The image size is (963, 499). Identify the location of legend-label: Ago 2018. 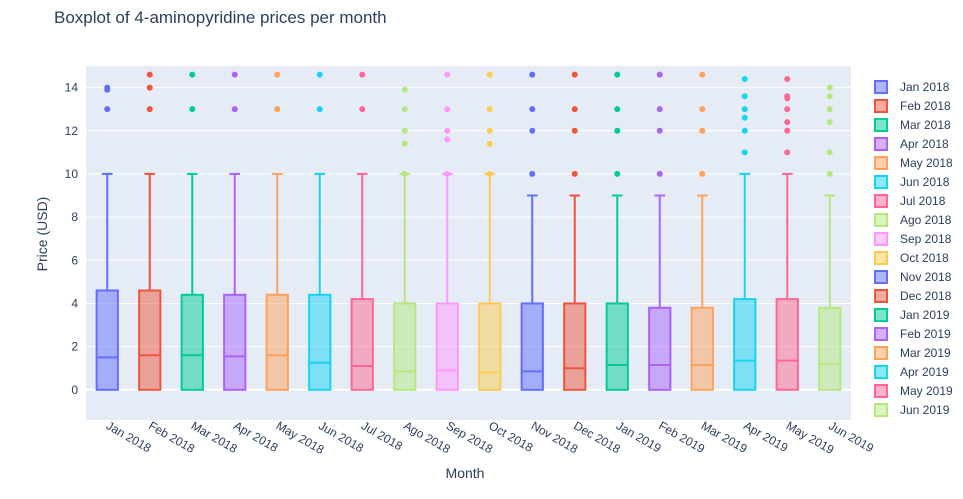
(926, 220).